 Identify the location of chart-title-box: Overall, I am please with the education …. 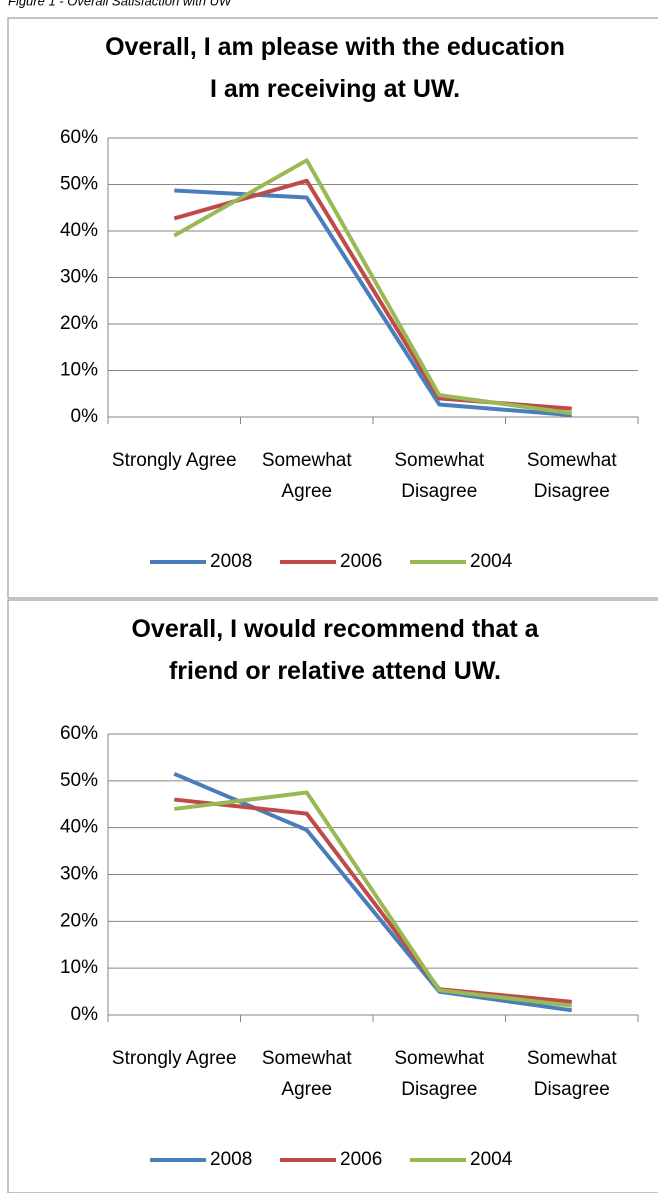
(335, 68).